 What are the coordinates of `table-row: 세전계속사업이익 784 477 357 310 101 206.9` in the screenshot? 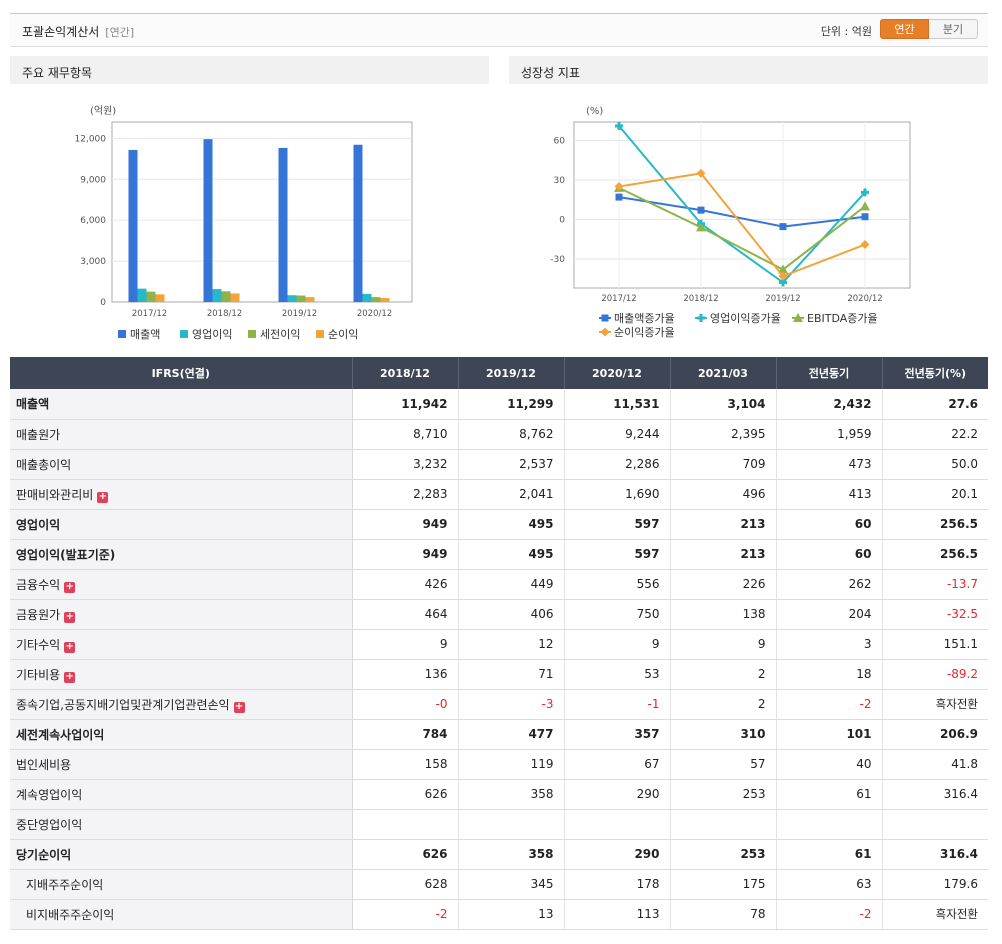 It's located at (499, 734).